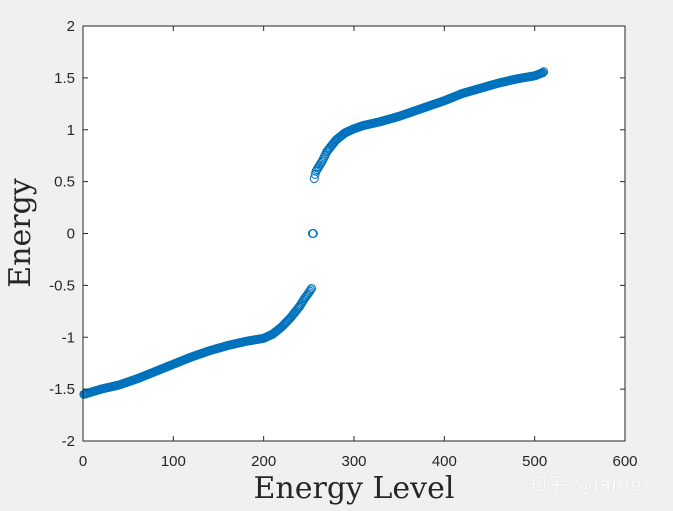  I want to click on y-tick-label: -1, so click(68, 337).